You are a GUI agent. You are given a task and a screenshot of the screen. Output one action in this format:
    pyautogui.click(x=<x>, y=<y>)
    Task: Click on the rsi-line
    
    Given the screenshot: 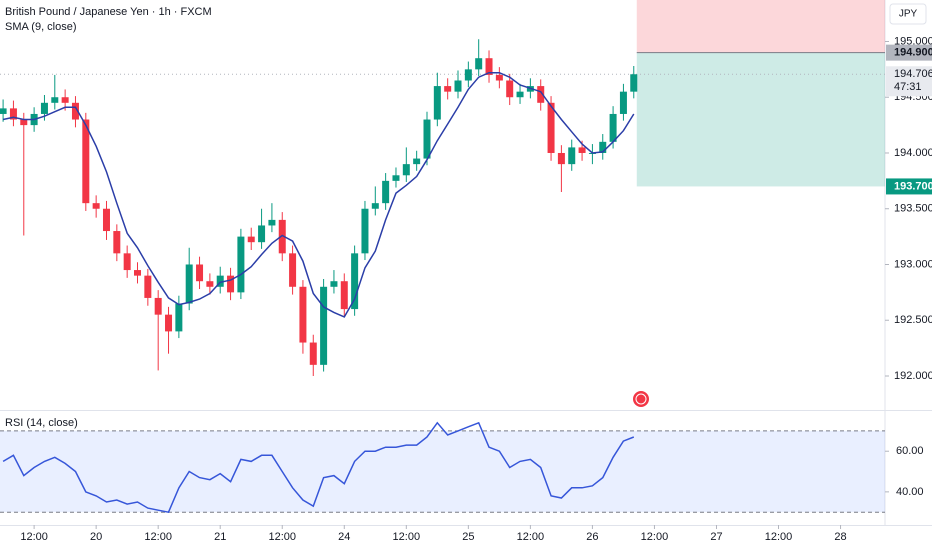 What is the action you would take?
    pyautogui.click(x=318, y=467)
    